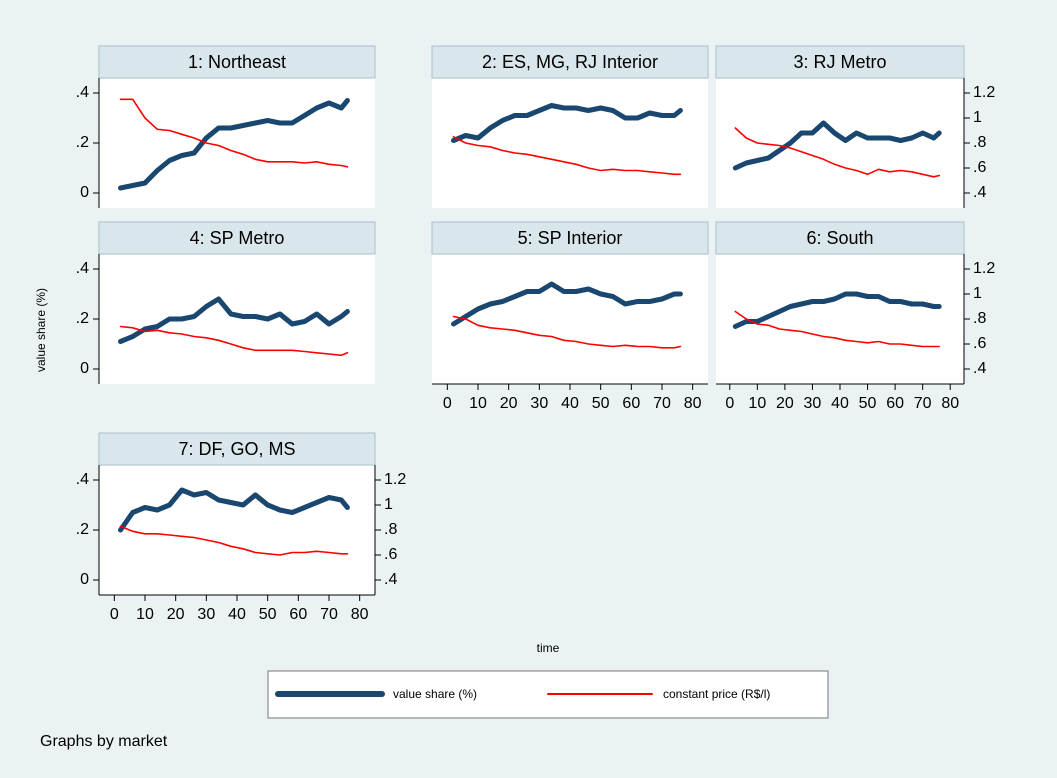 The image size is (1057, 778). I want to click on panel-title: 7: DF, GO, MS, so click(236, 449).